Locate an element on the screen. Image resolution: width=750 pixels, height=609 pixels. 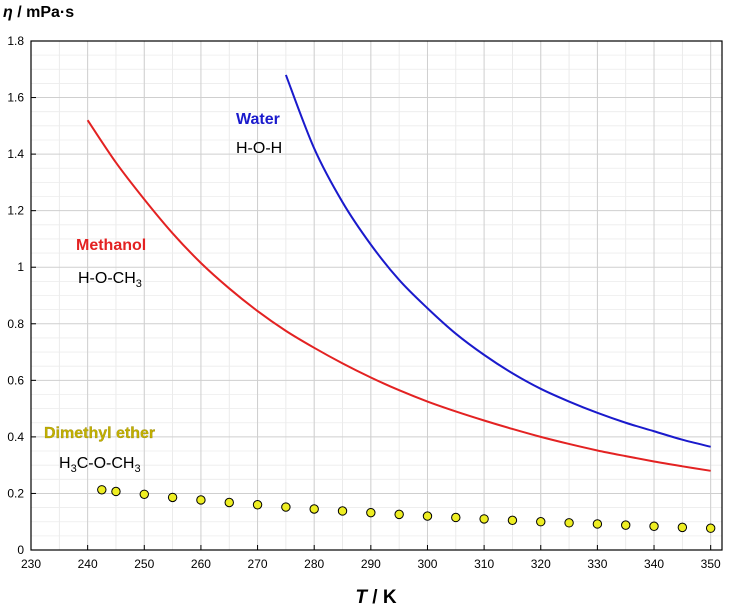
x-axis-ticks: 230 240 250 260 270 280 290 300 310 320 330 340 350 is located at coordinates (371, 558).